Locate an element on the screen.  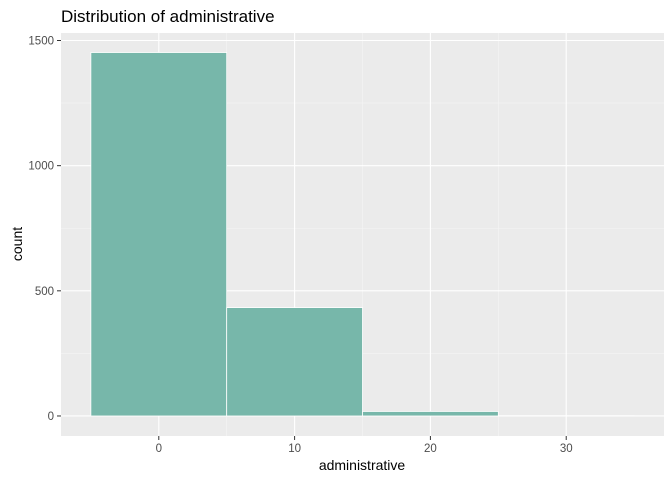
x-tick-label: 20 is located at coordinates (430, 449).